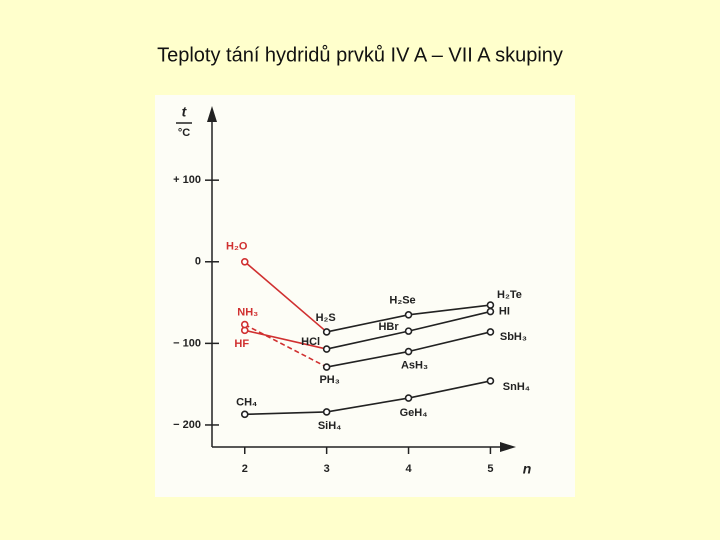 The image size is (720, 540). I want to click on y-axis-unit: °C, so click(184, 133).